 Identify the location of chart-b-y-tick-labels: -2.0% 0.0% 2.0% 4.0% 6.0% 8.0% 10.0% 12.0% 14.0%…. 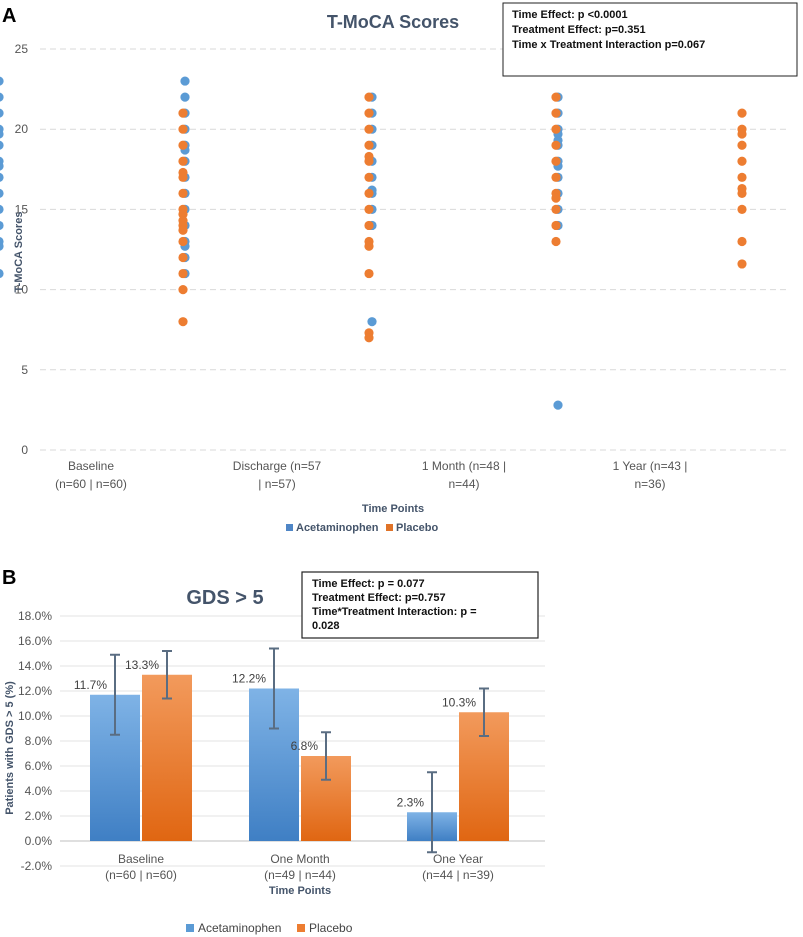
(35, 741).